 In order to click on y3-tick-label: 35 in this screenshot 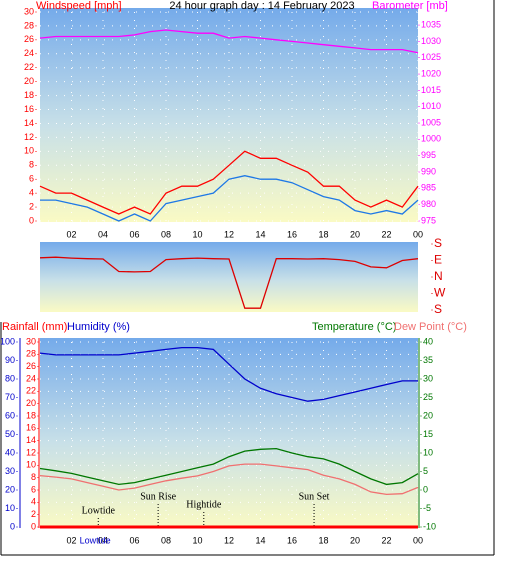, I will do `click(428, 360)`.